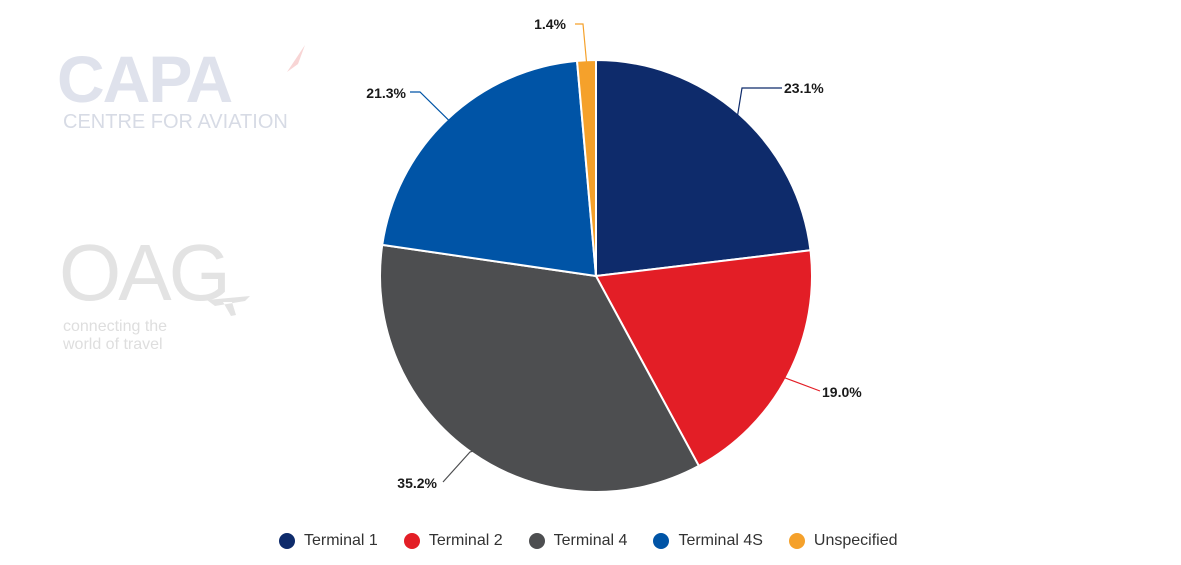  I want to click on legend-item: Unspecified, so click(843, 541).